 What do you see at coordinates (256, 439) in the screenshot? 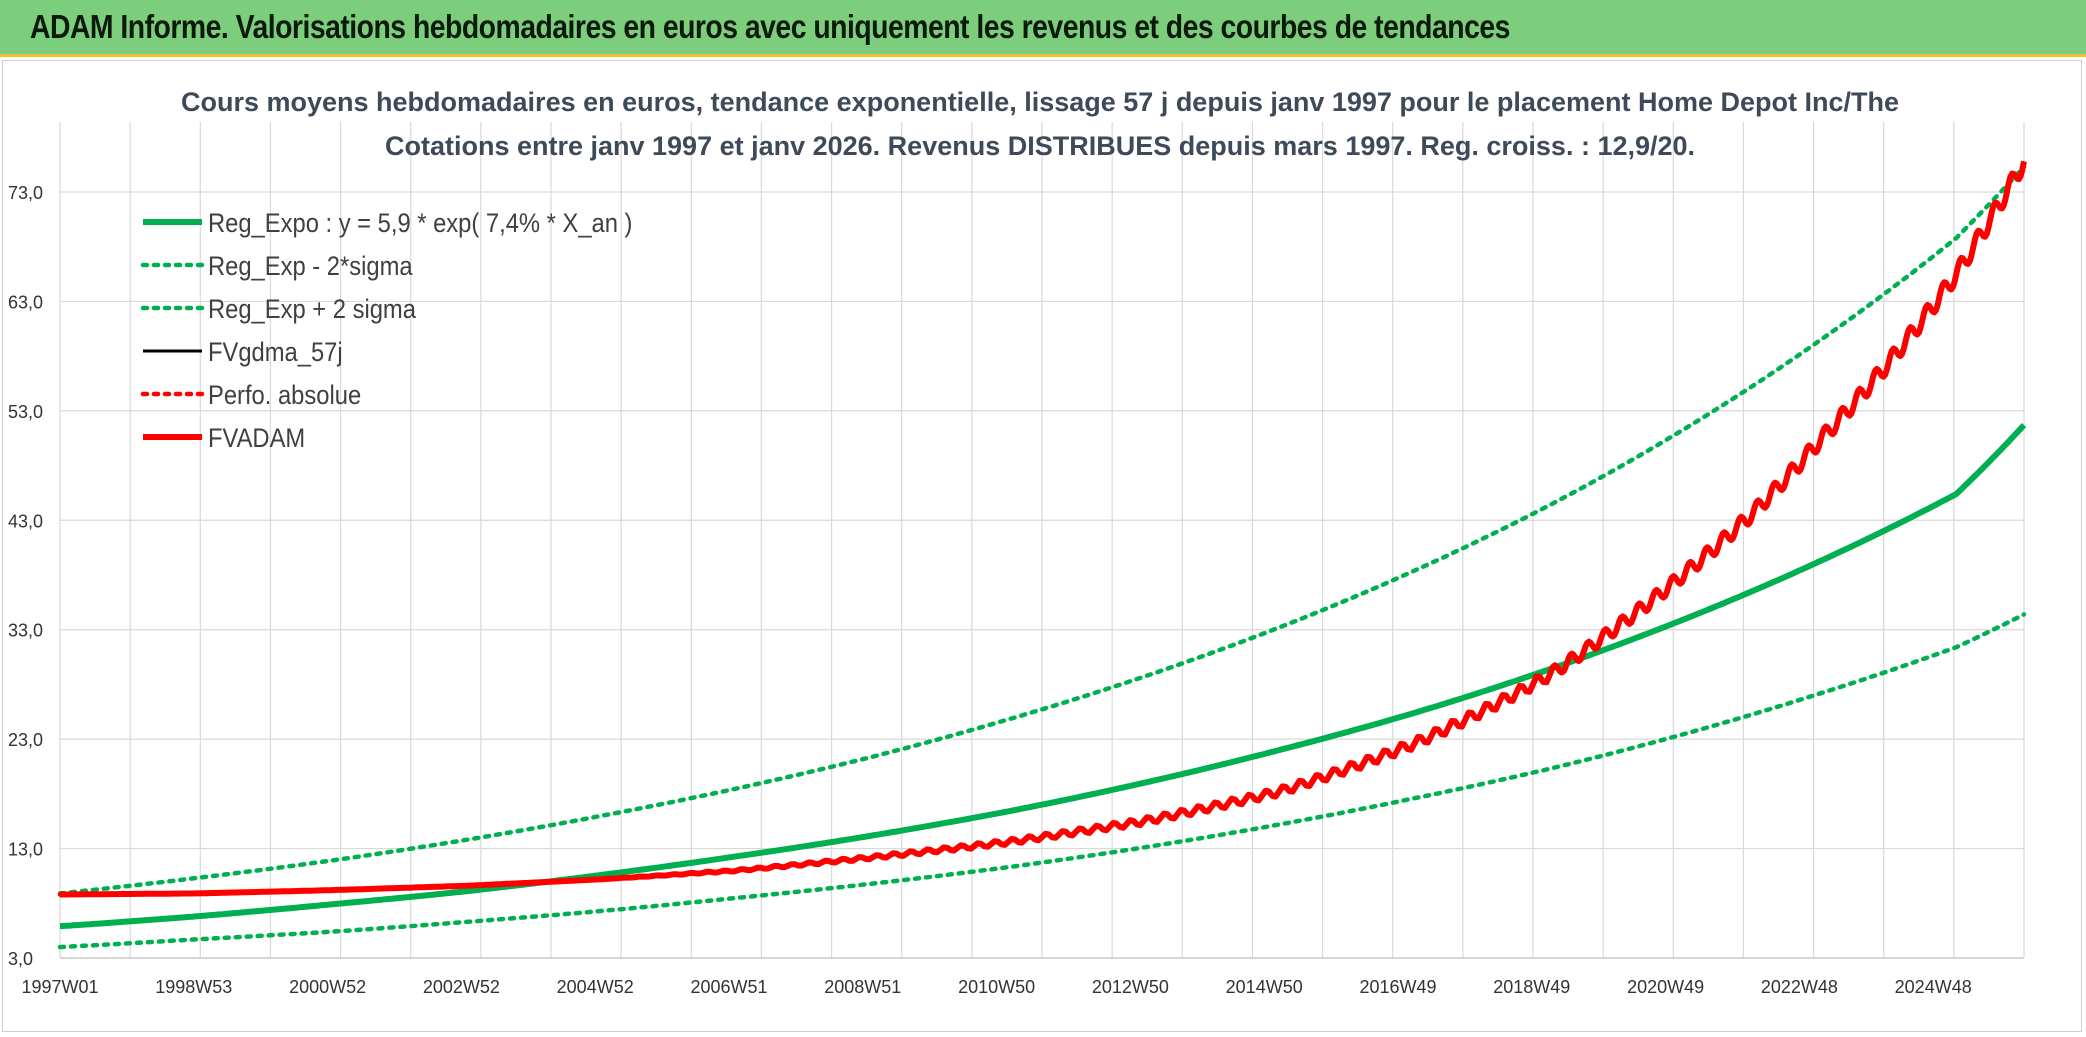
I see `legend-label: FVADAM` at bounding box center [256, 439].